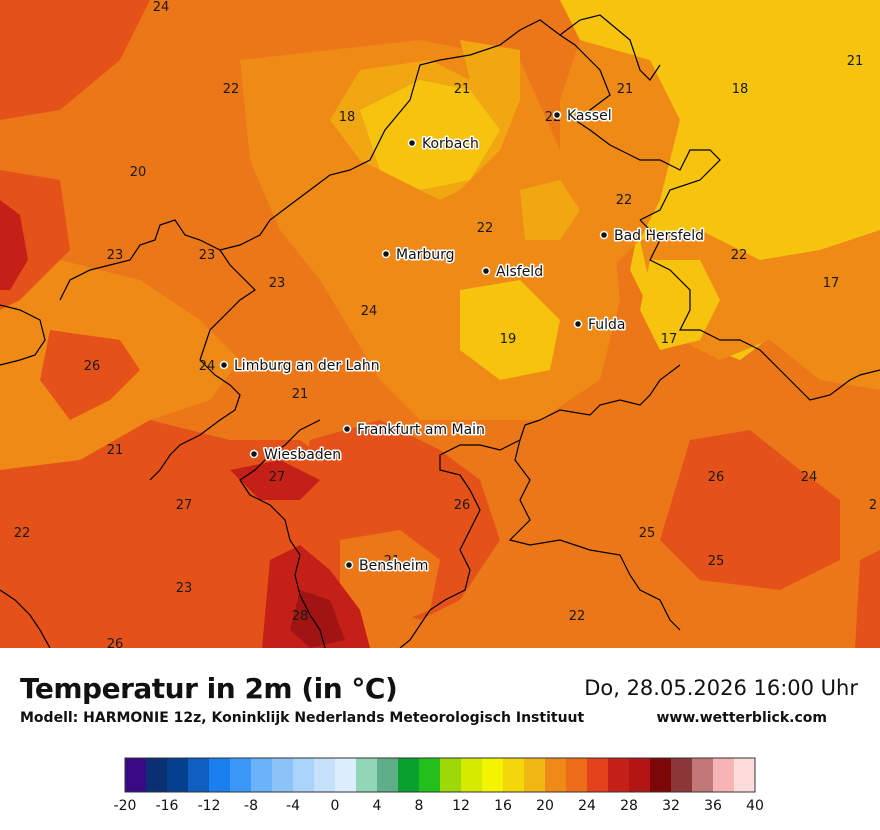  What do you see at coordinates (508, 339) in the screenshot?
I see `temperature-value-label: 19` at bounding box center [508, 339].